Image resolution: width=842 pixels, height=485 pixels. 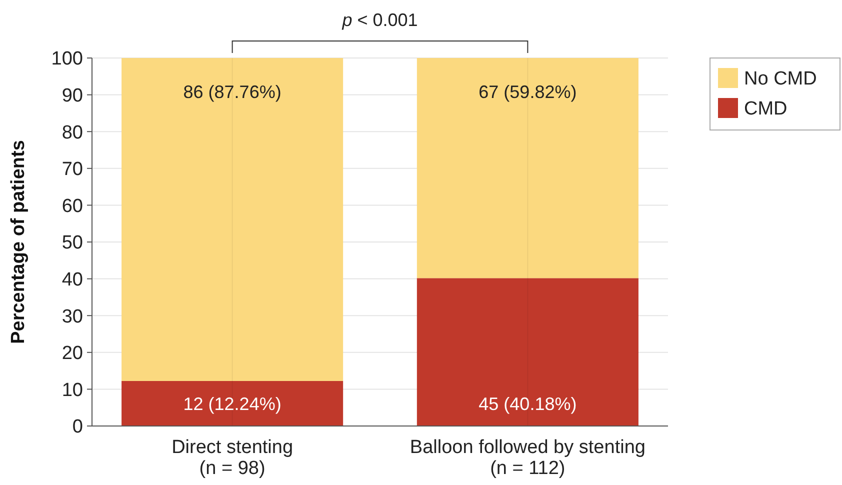 What do you see at coordinates (527, 92) in the screenshot?
I see `data-label: 67 (59.82%)` at bounding box center [527, 92].